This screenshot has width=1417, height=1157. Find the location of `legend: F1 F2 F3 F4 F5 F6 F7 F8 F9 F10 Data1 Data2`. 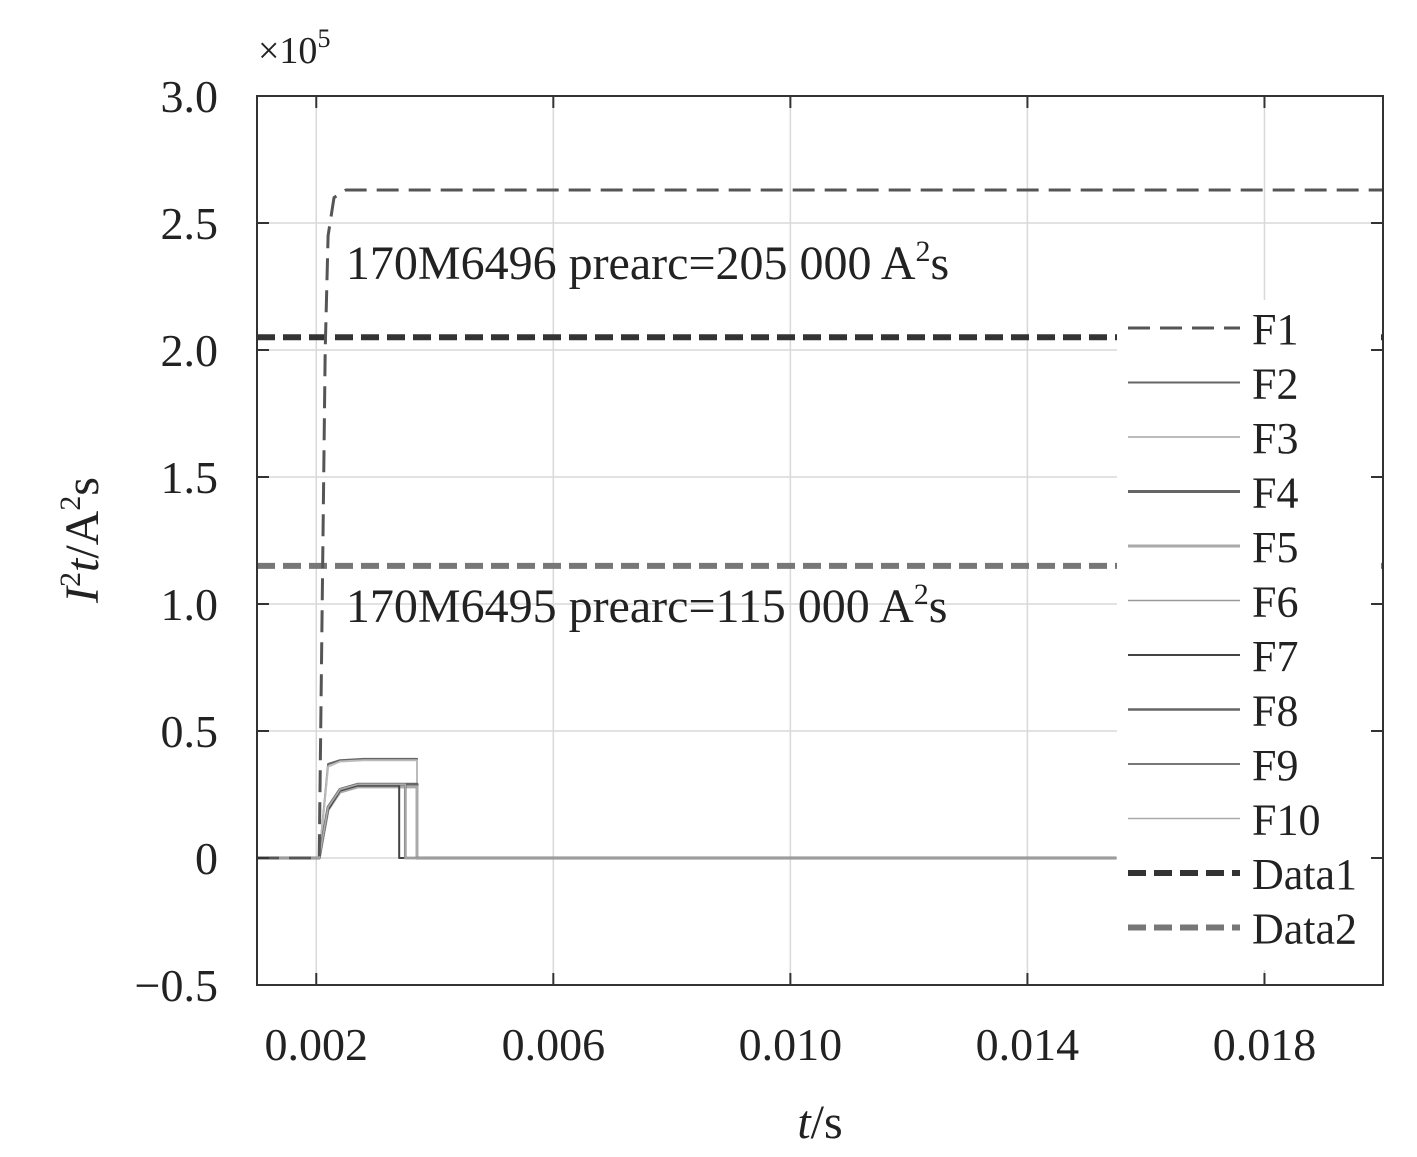

legend: F1 F2 F3 F4 F5 F6 F7 F8 F9 F10 Data1 Data2 is located at coordinates (1249, 635).